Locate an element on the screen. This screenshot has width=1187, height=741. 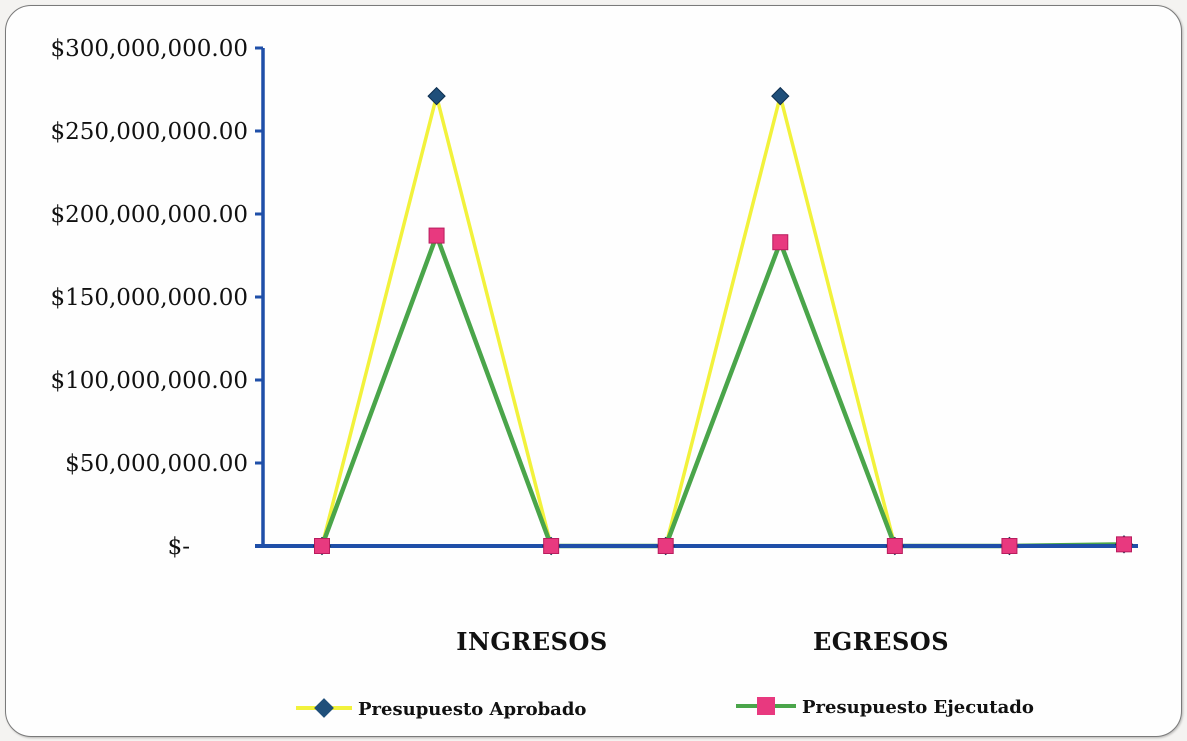
legend-marker-ejecutado is located at coordinates (766, 706).